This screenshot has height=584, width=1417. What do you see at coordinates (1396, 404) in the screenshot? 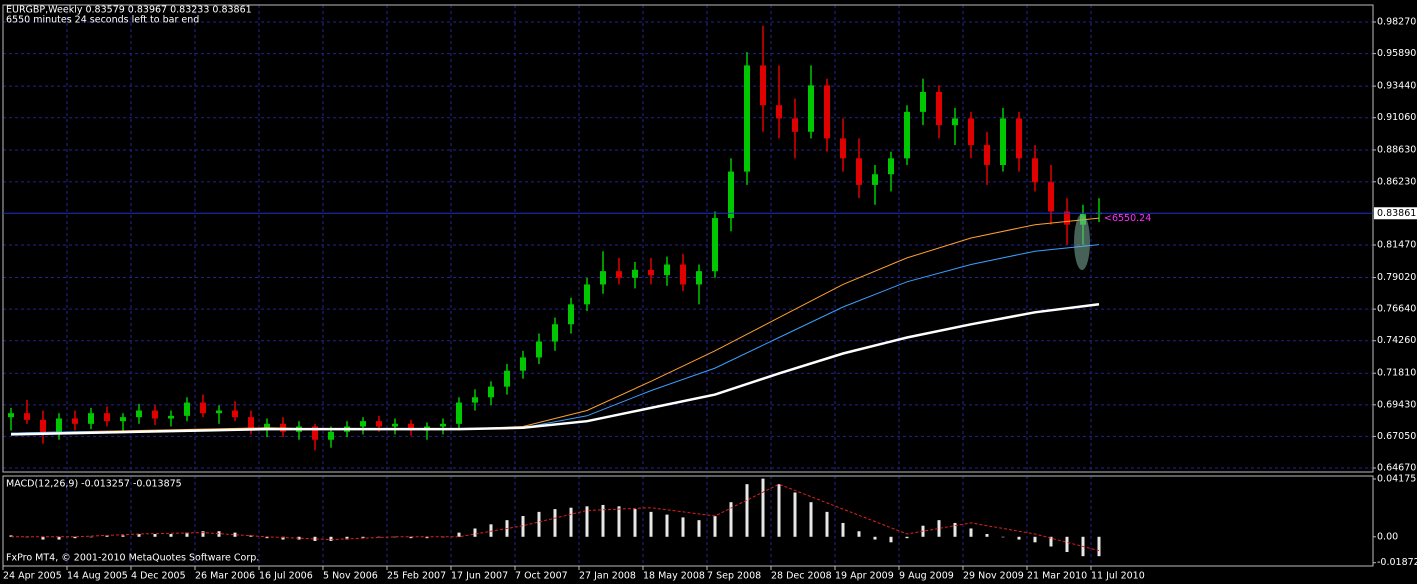
I see `y-tick-label: 0.69430` at bounding box center [1396, 404].